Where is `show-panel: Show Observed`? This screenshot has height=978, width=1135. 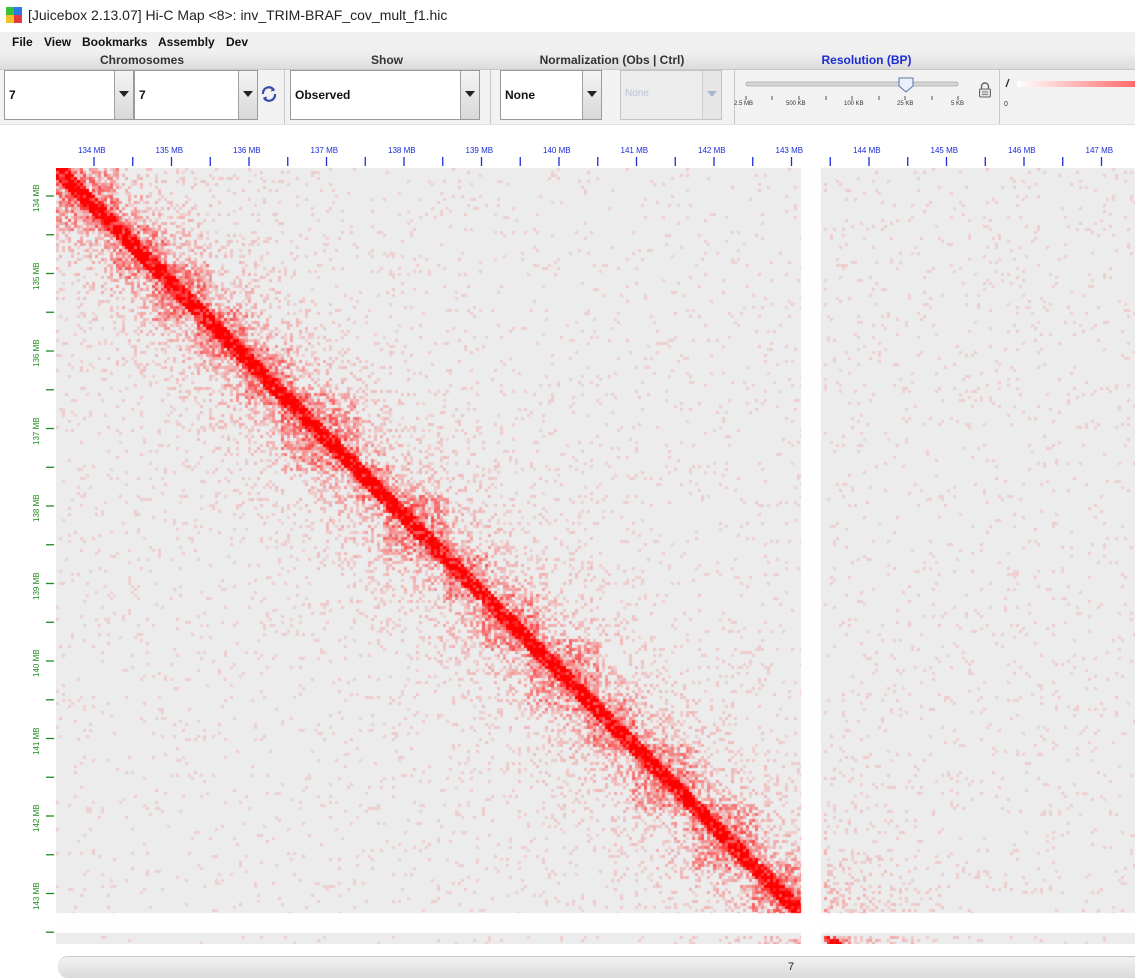 show-panel: Show Observed is located at coordinates (387, 88).